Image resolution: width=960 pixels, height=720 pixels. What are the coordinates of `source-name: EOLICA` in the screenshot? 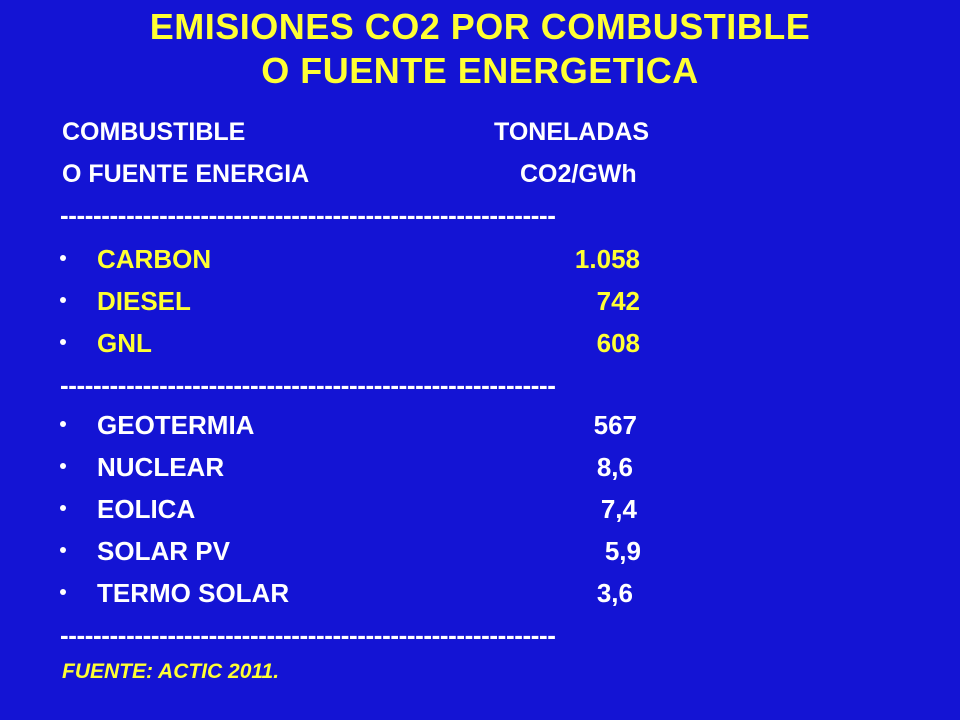 It's located at (146, 509).